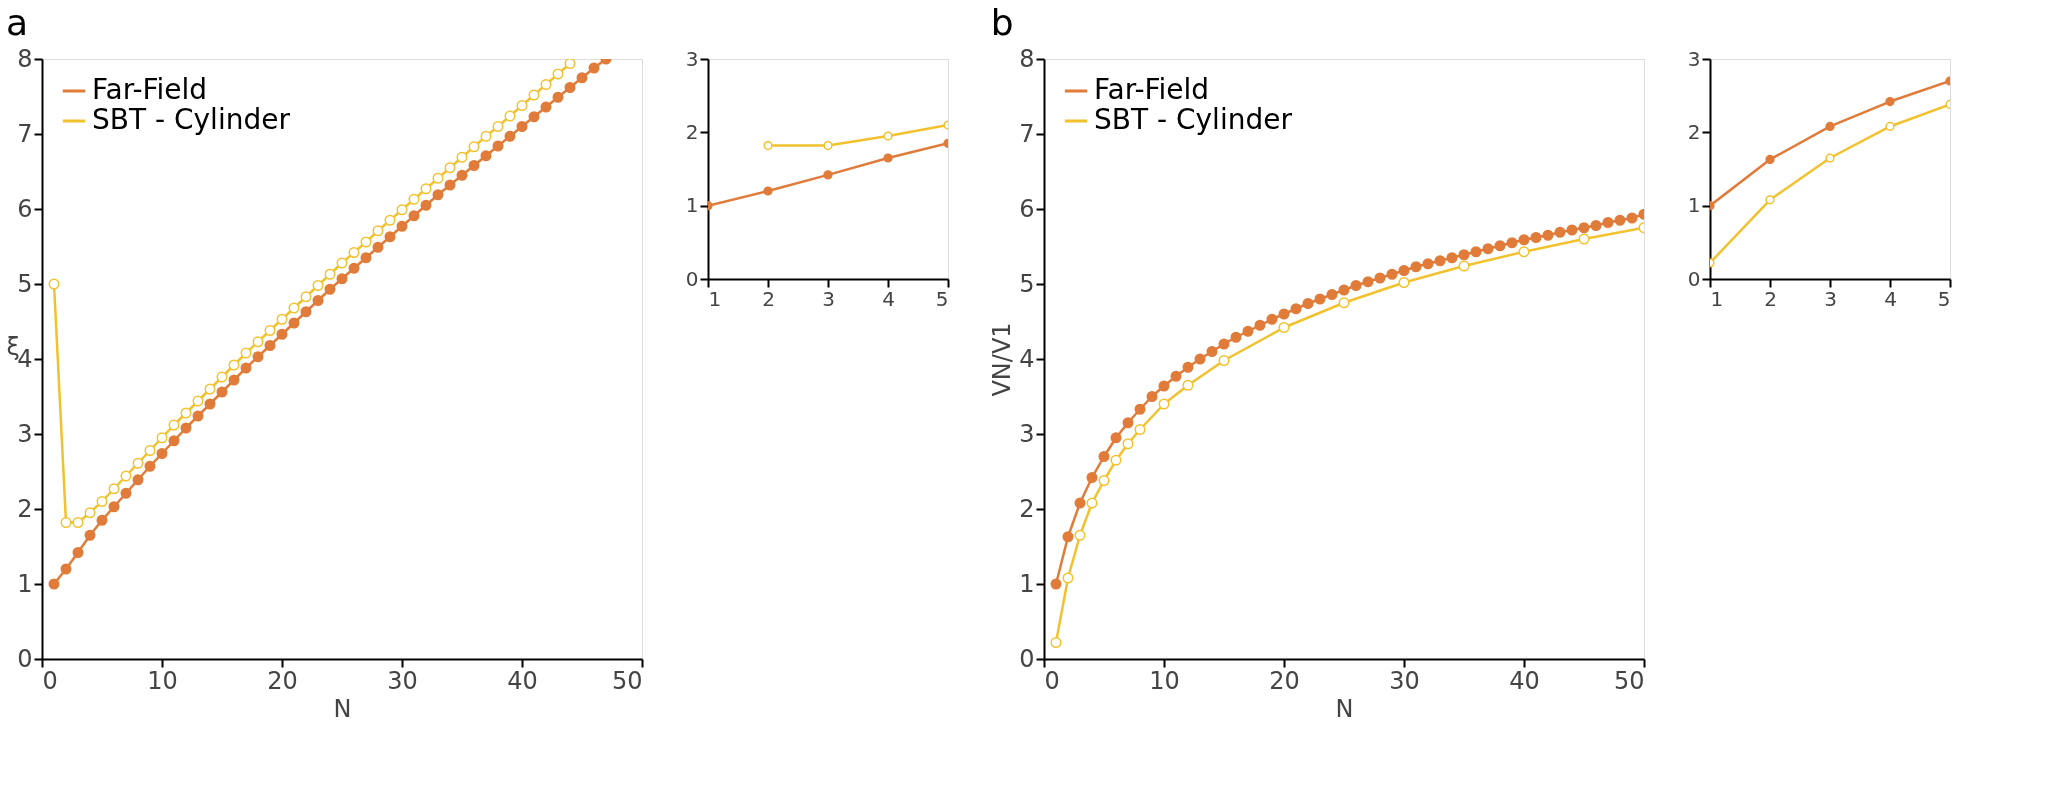 The height and width of the screenshot is (793, 2052). What do you see at coordinates (1717, 298) in the screenshot?
I see `x-tick-label: 1` at bounding box center [1717, 298].